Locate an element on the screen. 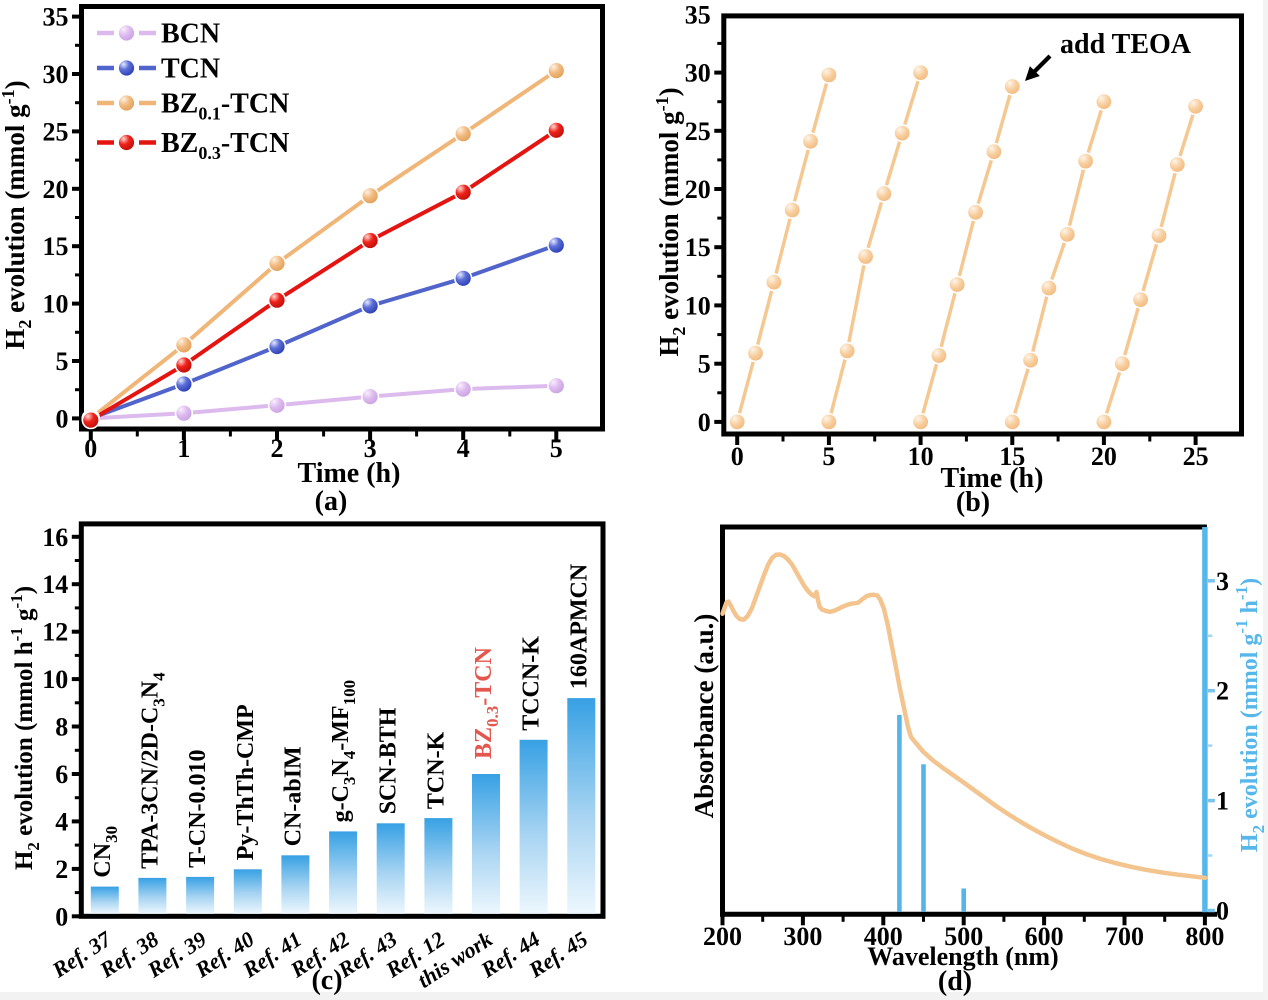 This screenshot has width=1268, height=1000. svg-text: 700 is located at coordinates (1124, 936).